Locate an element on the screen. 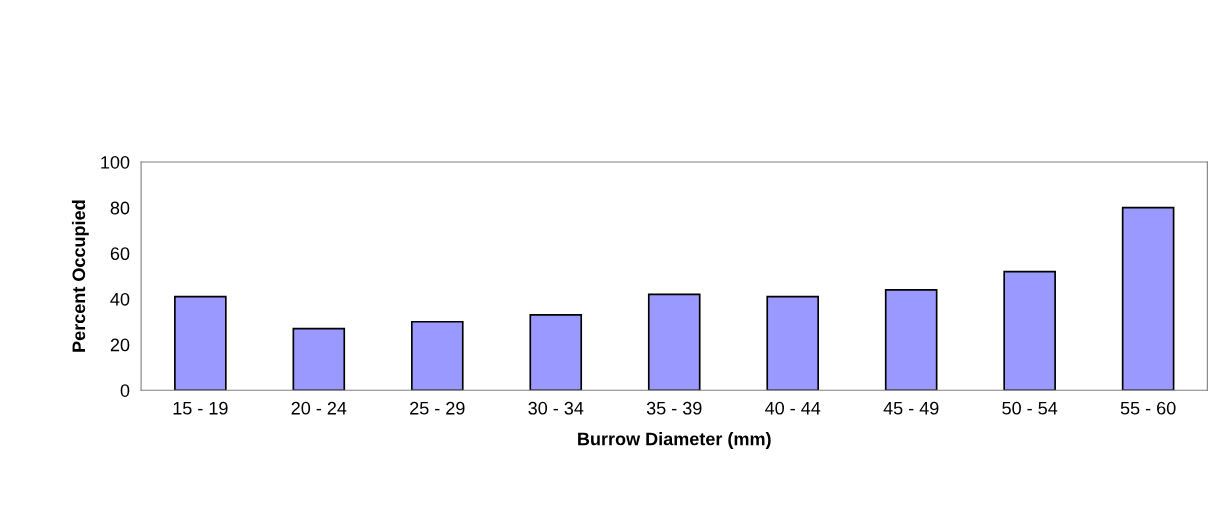 This screenshot has width=1227, height=521. y-tick-label: 80 is located at coordinates (120, 208).